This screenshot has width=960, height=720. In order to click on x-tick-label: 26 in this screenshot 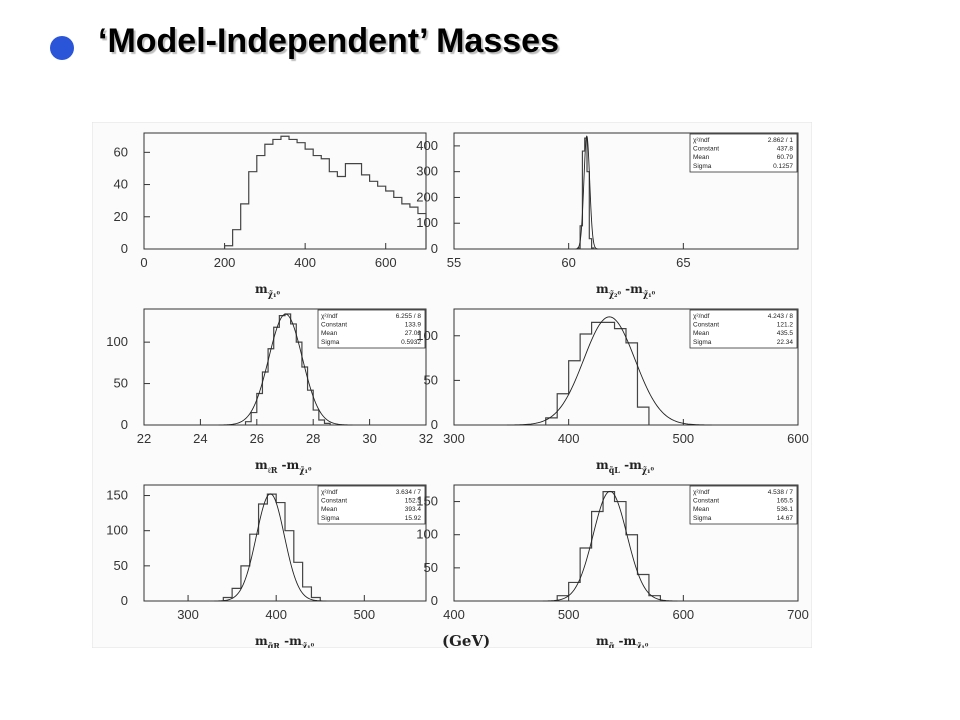, I will do `click(257, 438)`.